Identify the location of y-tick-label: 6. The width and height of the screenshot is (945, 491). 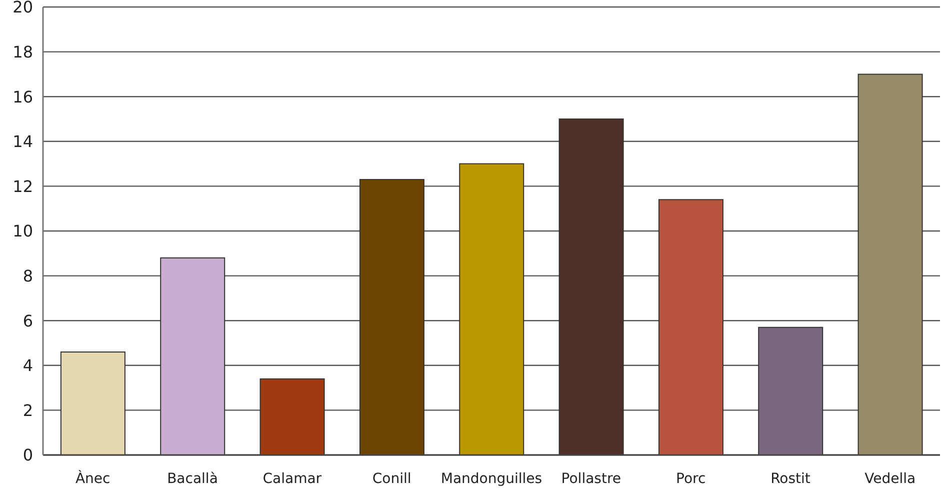
(27, 320).